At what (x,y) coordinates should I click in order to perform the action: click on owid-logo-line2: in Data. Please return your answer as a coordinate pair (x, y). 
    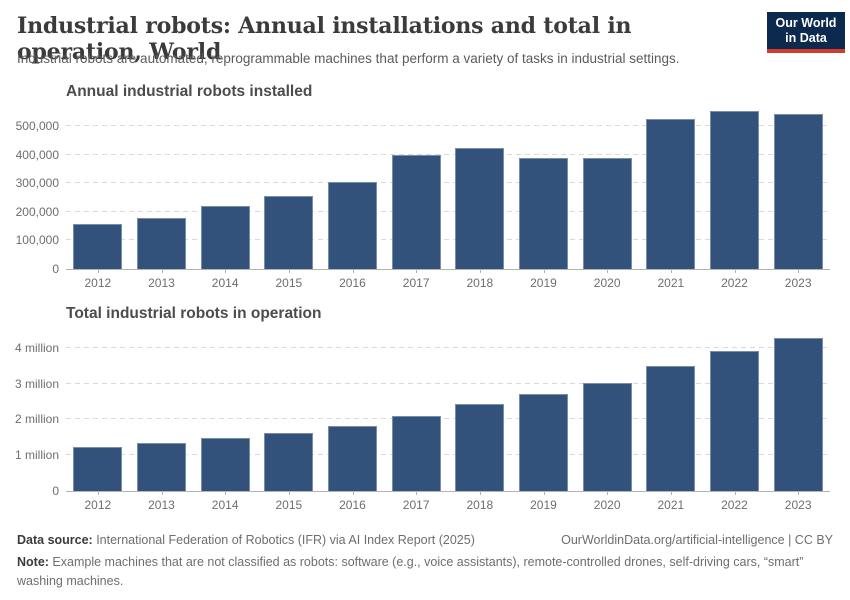
    Looking at the image, I should click on (806, 37).